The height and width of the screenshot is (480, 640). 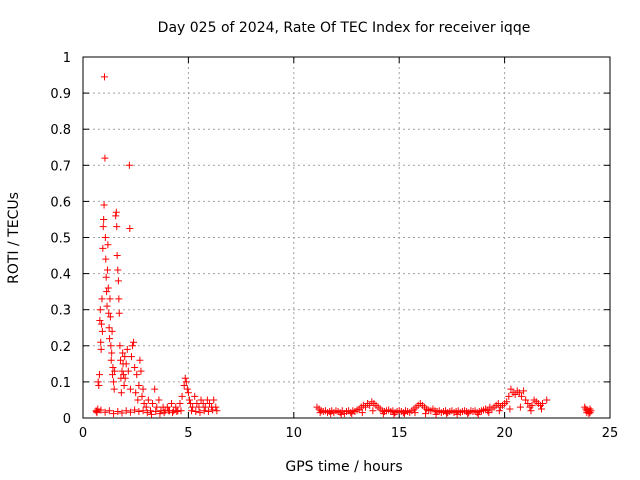 I want to click on x-tick-label: 15, so click(x=399, y=433).